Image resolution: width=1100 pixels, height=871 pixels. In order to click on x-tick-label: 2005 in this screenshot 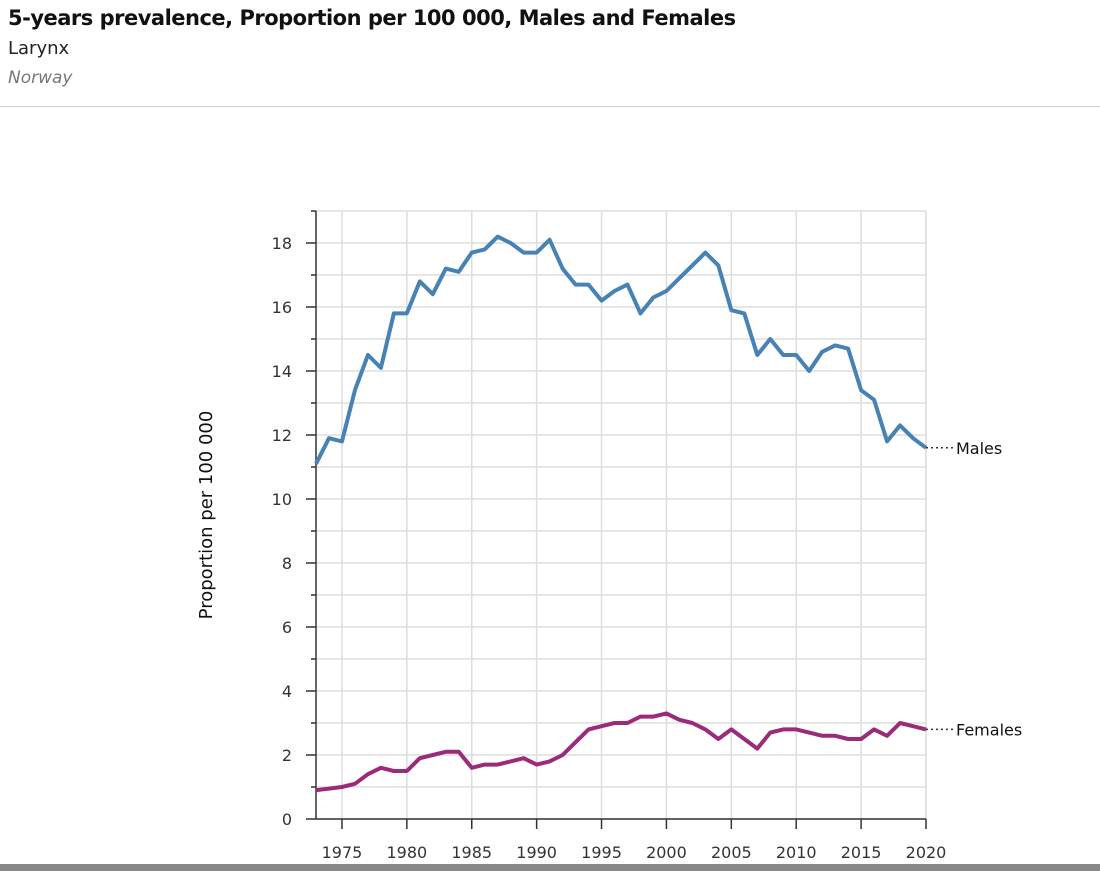, I will do `click(731, 852)`.